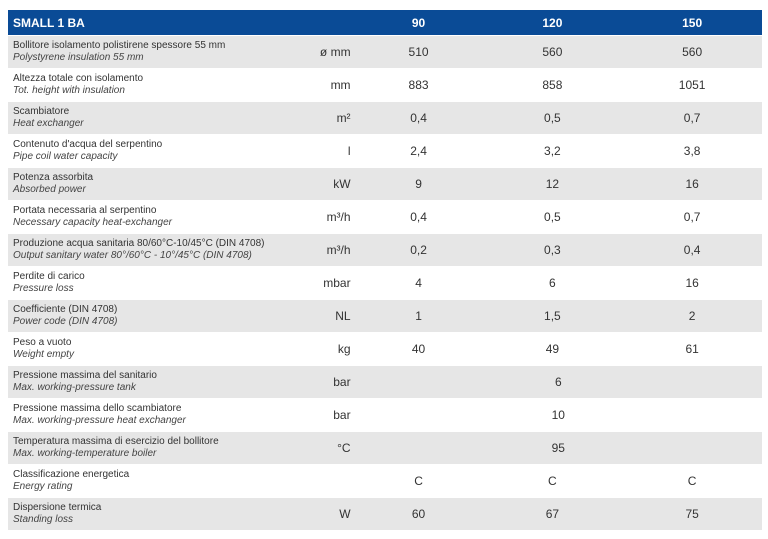 The height and width of the screenshot is (539, 768). I want to click on label-italian: Potenza assorbita, so click(53, 177).